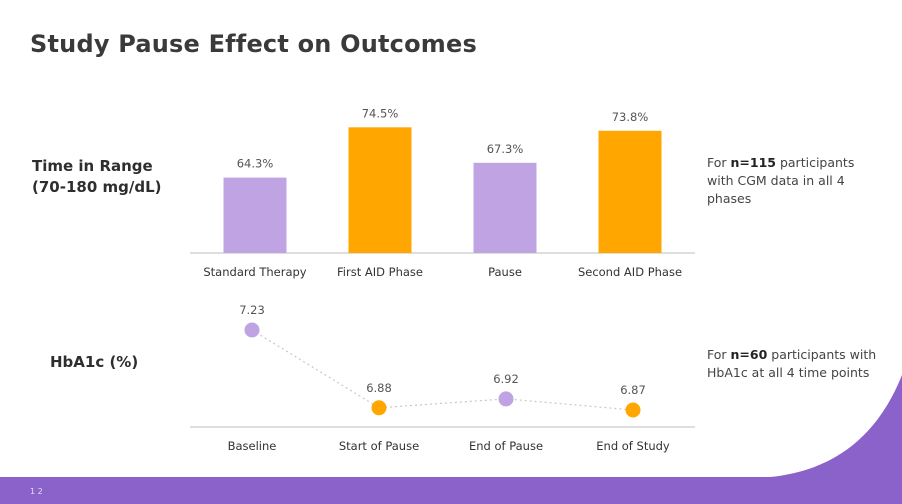 The width and height of the screenshot is (902, 504). I want to click on hba1c-note-prefix: For, so click(719, 354).